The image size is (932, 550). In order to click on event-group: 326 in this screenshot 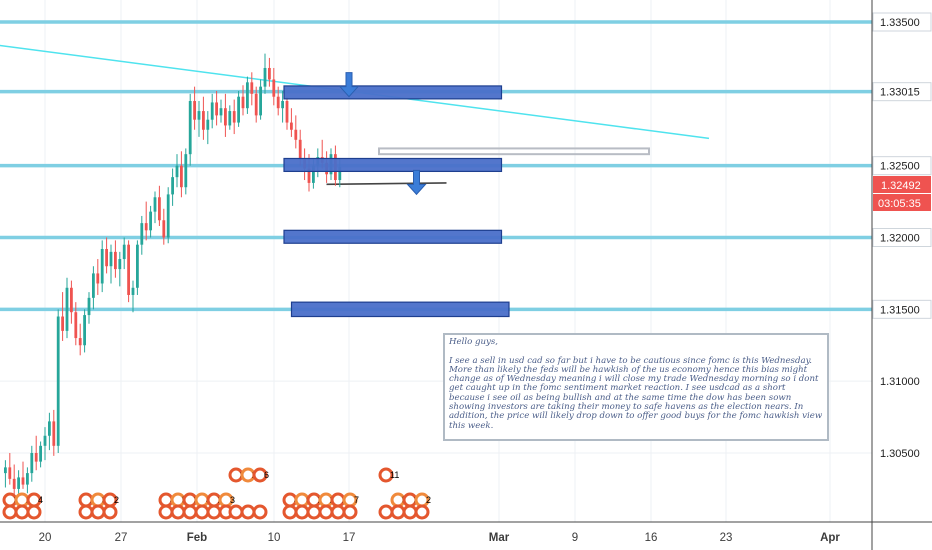, I will do `click(248, 493)`.